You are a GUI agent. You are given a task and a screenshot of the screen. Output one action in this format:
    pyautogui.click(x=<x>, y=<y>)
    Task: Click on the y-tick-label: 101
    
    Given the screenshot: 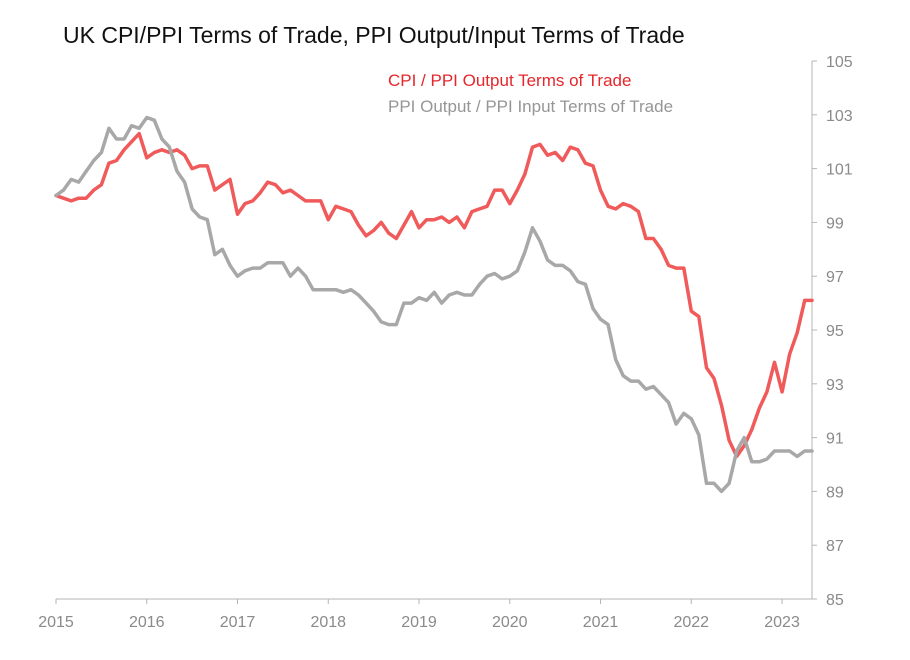 What is the action you would take?
    pyautogui.click(x=839, y=170)
    